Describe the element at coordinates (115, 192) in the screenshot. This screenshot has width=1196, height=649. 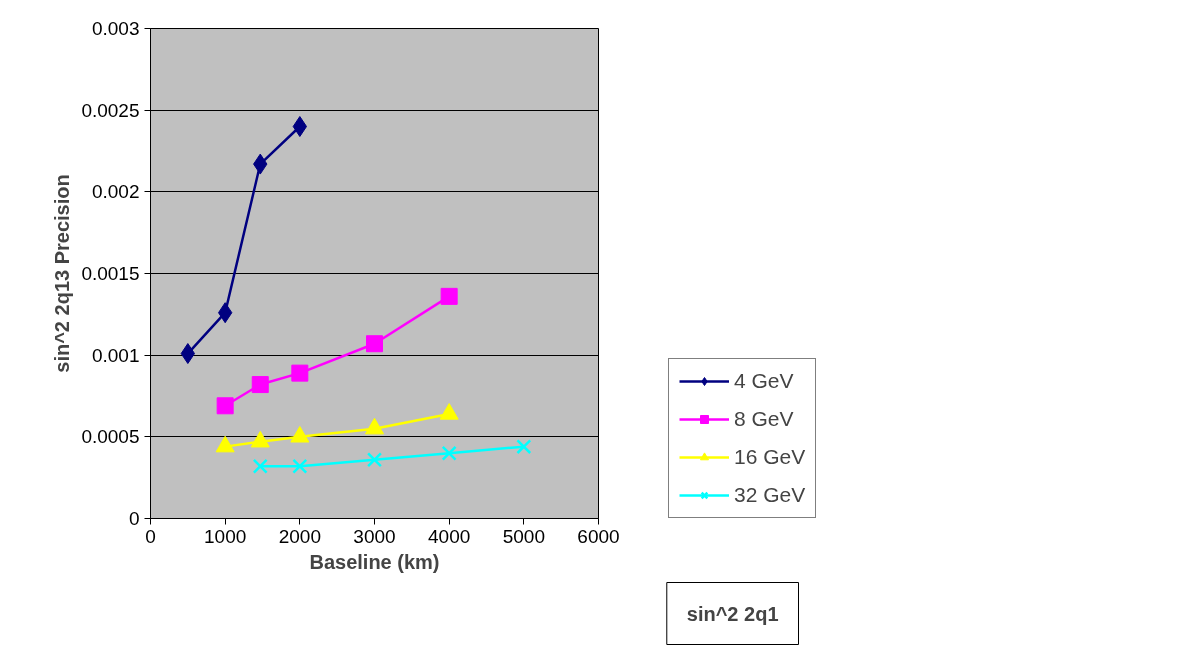
I see `y-tick-label: 0.002` at that location.